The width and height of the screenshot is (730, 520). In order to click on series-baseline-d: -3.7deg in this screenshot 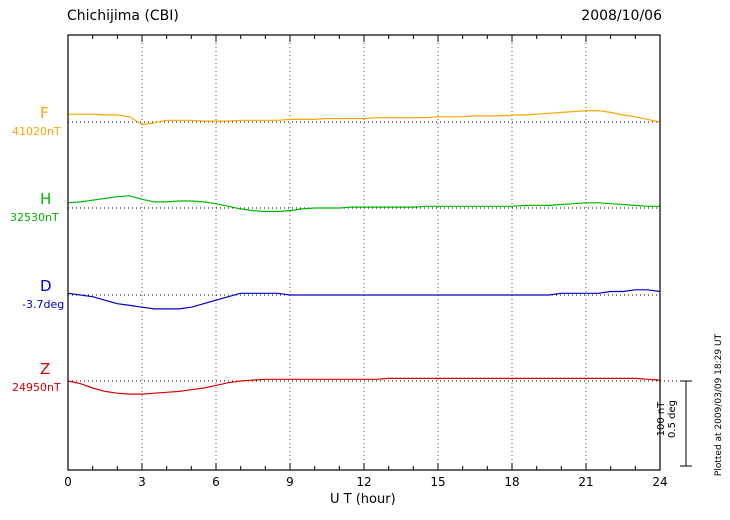, I will do `click(43, 304)`.